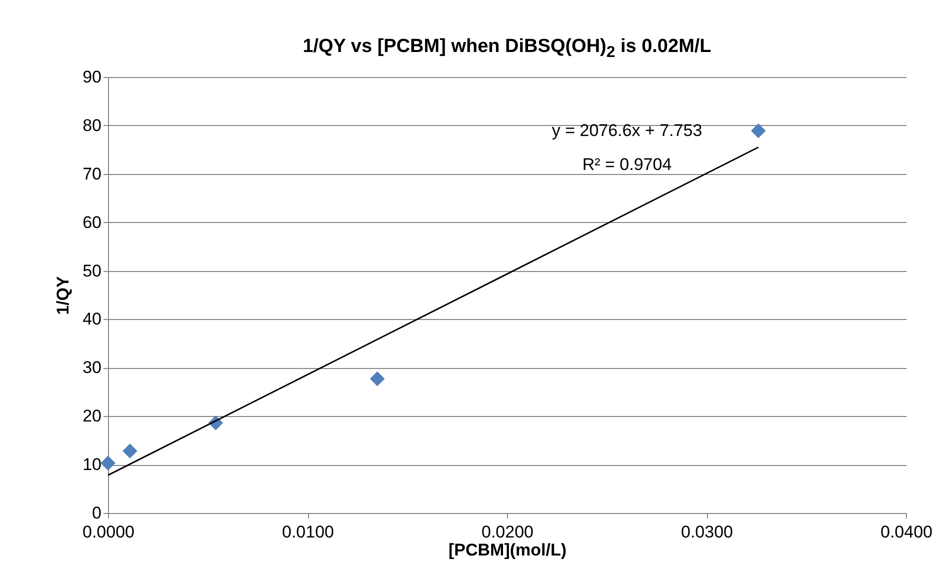 This screenshot has width=949, height=585. Describe the element at coordinates (63, 295) in the screenshot. I see `y-axis-title: 1/QY` at that location.